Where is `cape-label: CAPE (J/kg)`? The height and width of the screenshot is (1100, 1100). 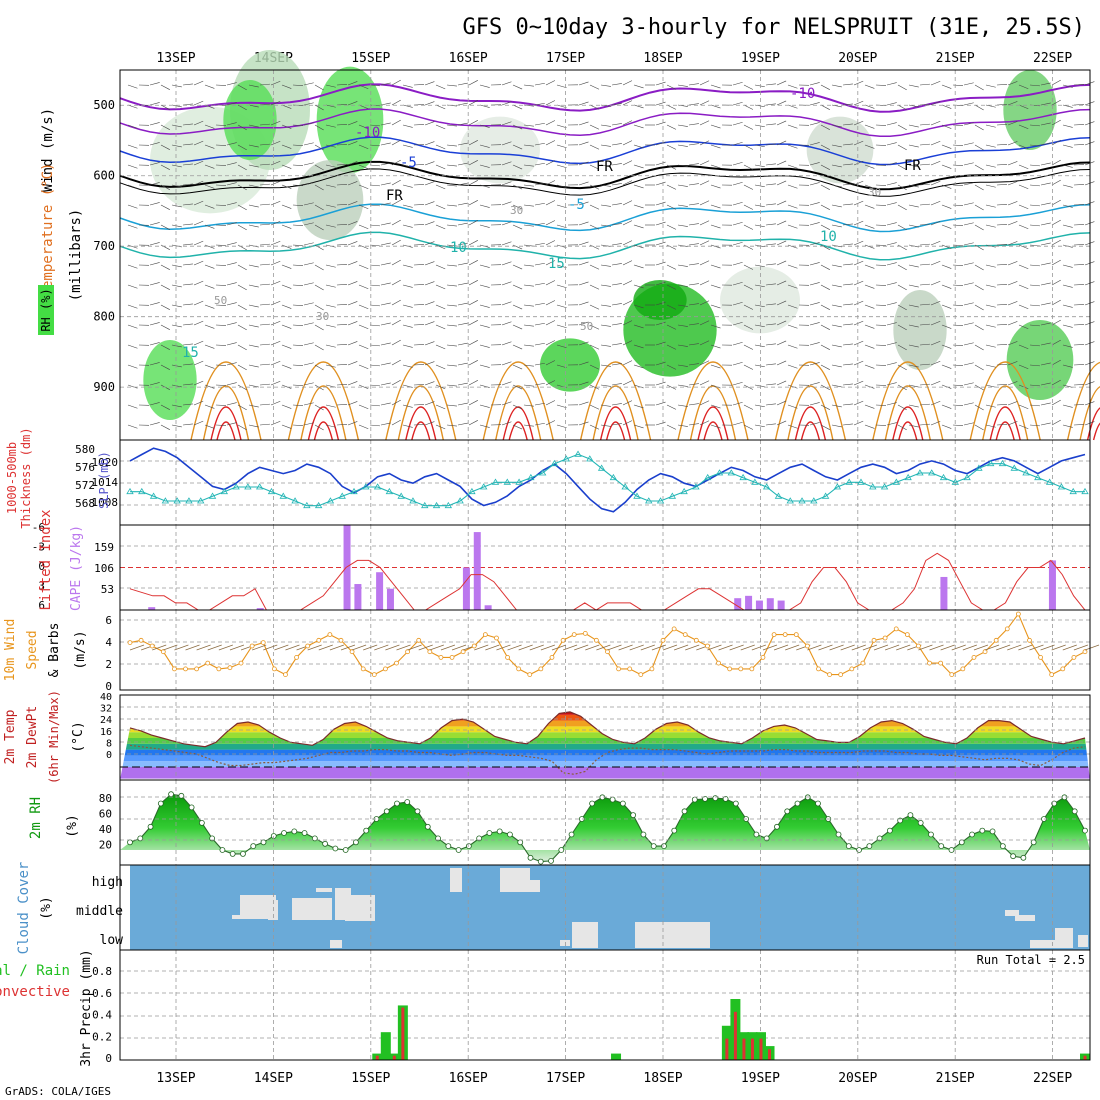 cape-label: CAPE (J/kg) is located at coordinates (76, 568).